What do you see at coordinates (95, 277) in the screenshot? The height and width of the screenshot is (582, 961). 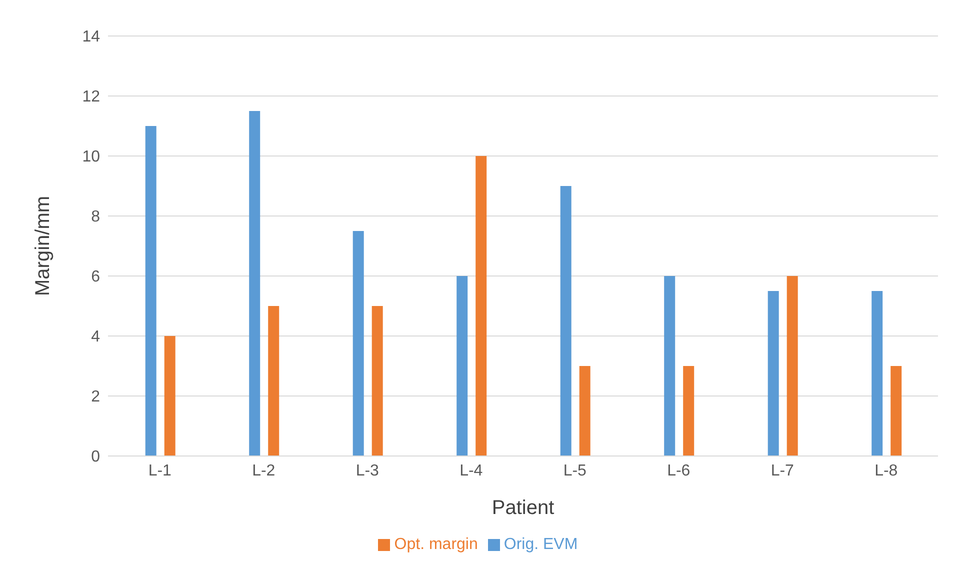 I see `y-tick-label: 6` at bounding box center [95, 277].